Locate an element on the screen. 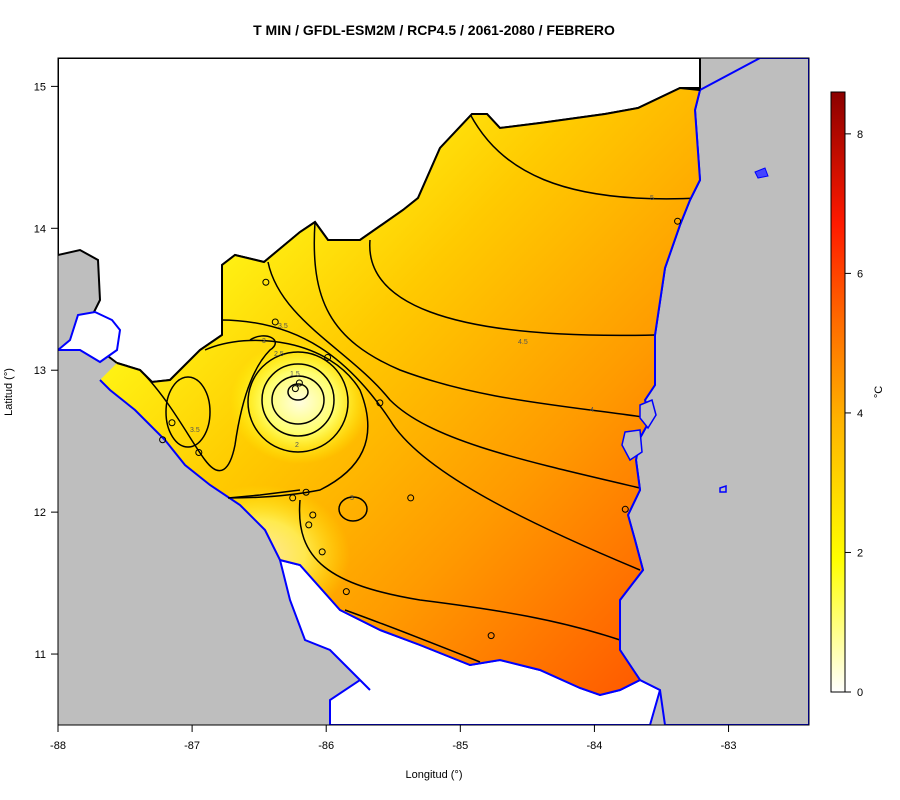  x-tick-label: -88 is located at coordinates (58, 746).